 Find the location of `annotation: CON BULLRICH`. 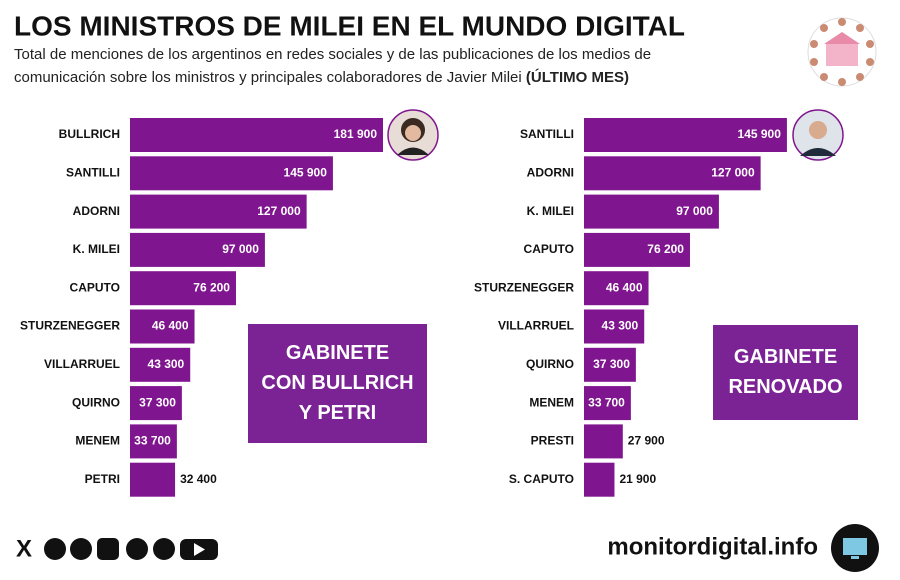

annotation: CON BULLRICH is located at coordinates (337, 383).